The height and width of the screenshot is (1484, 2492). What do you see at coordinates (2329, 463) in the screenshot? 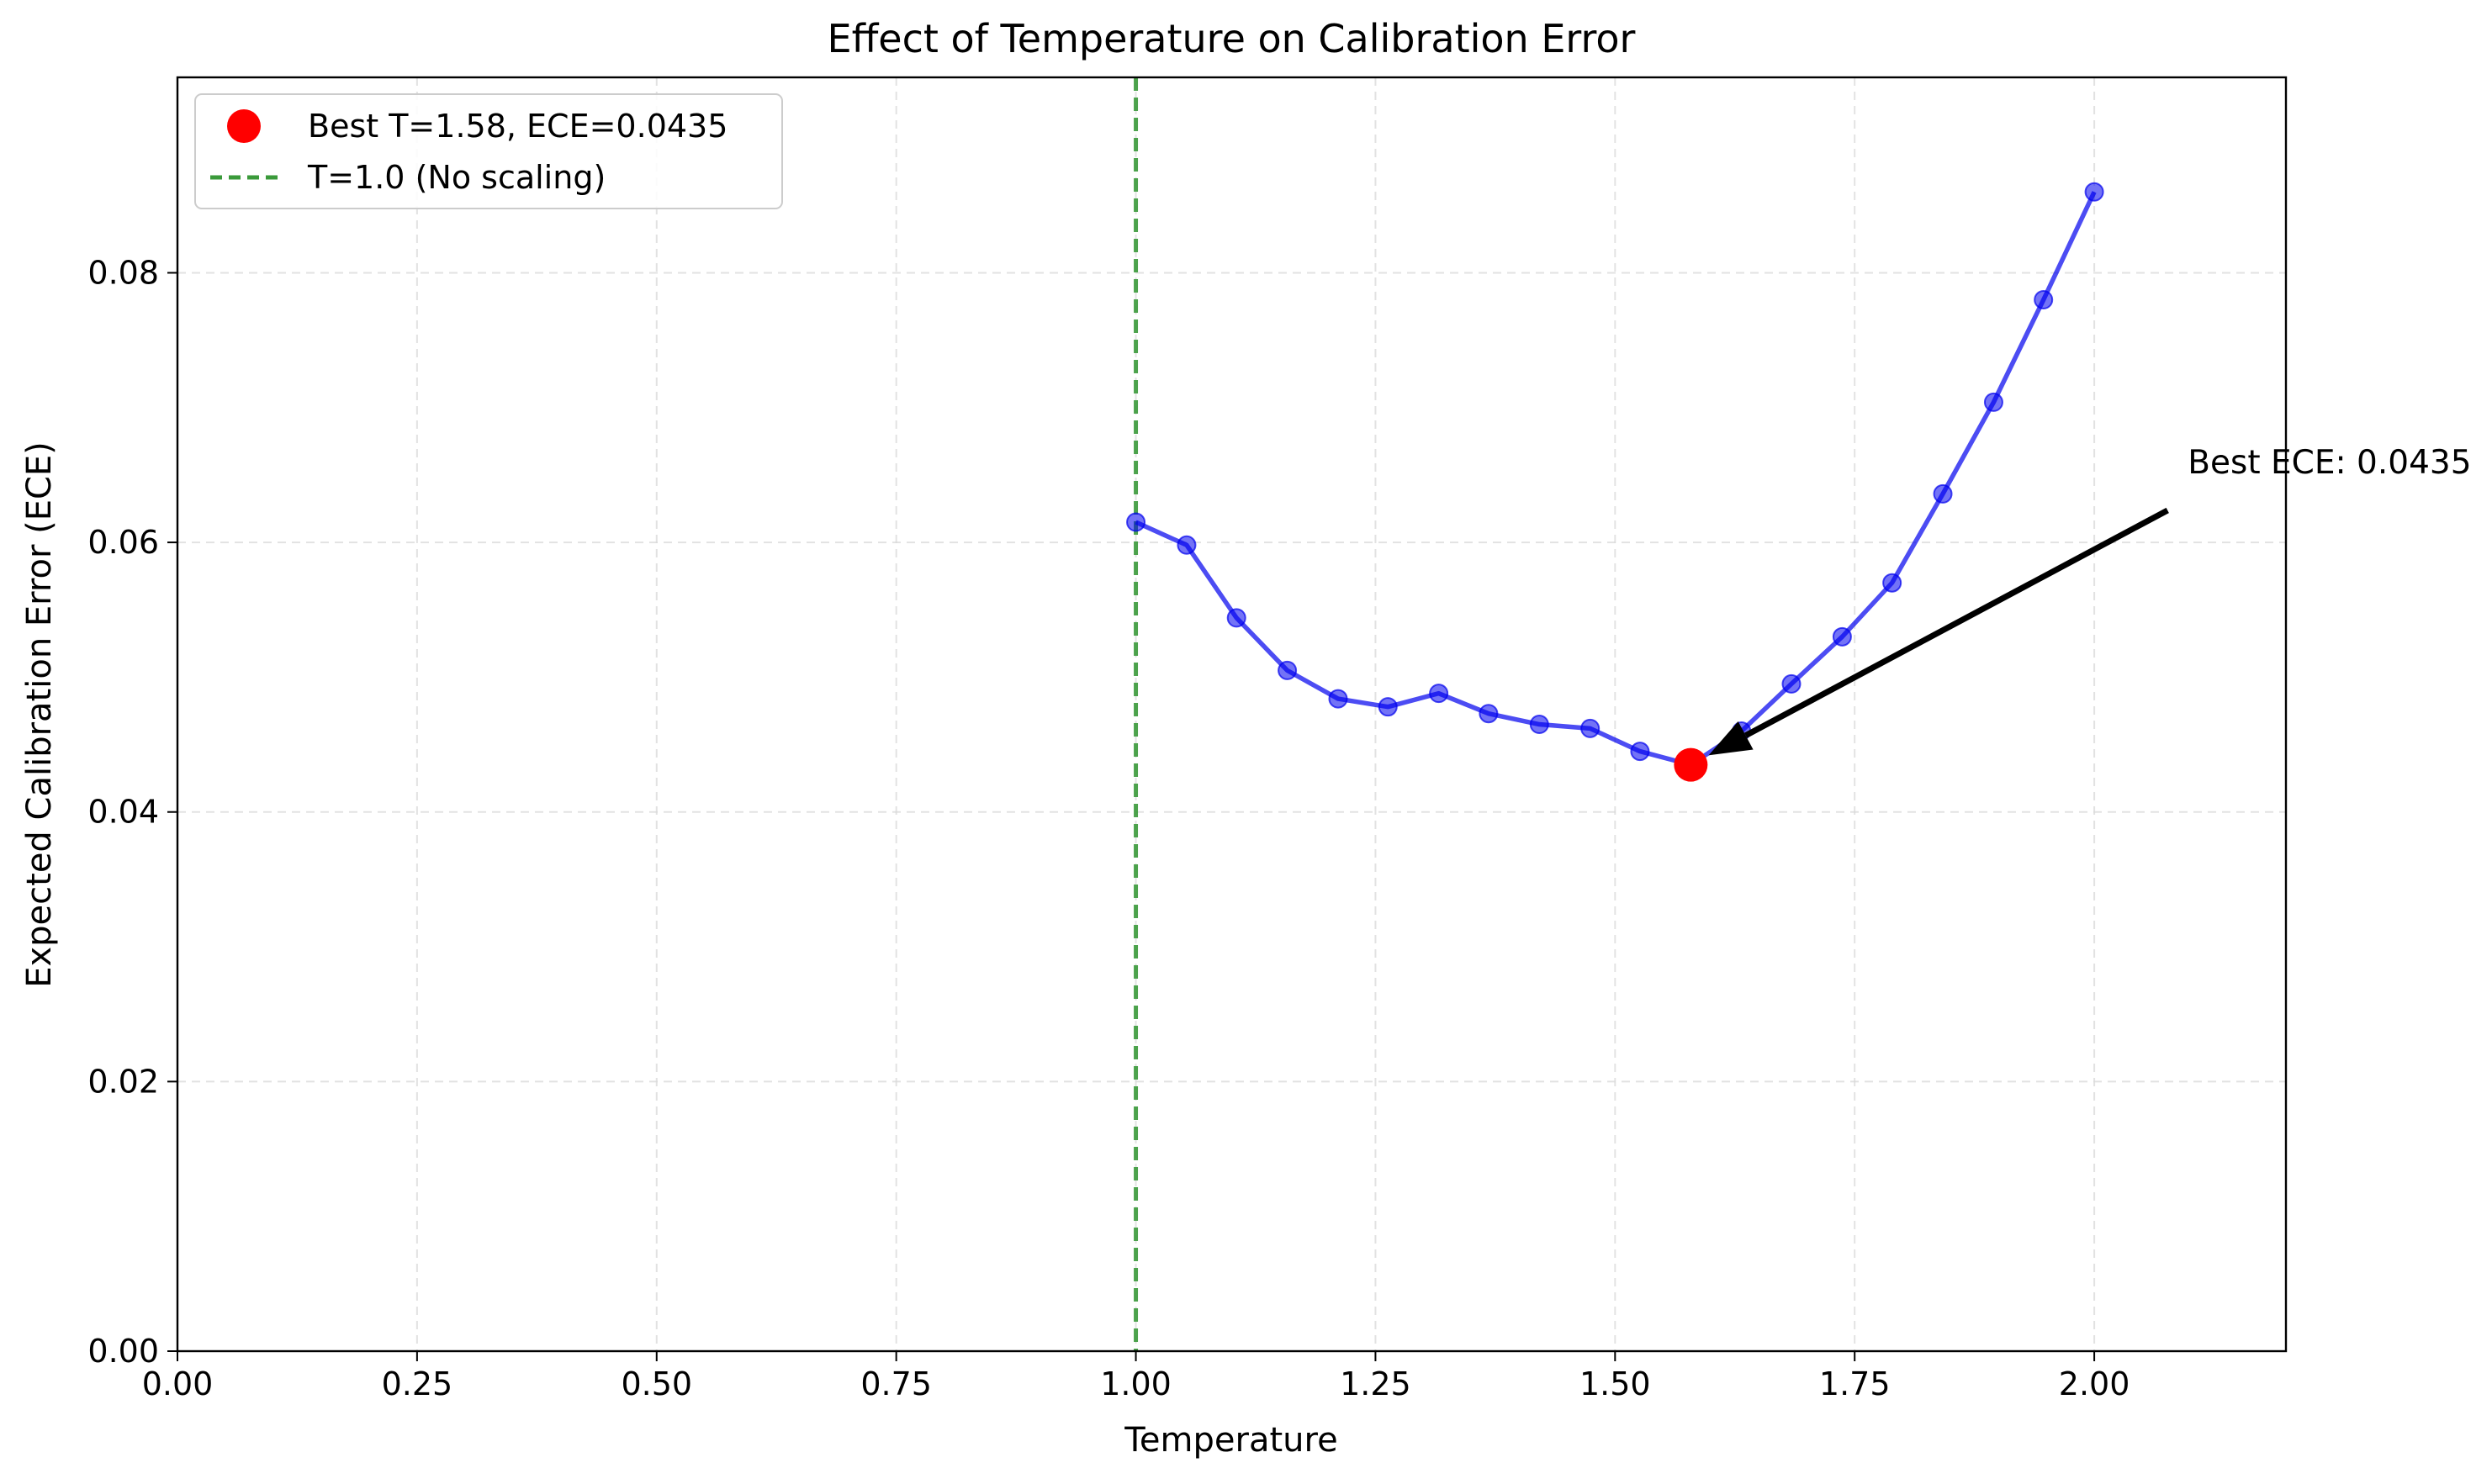
I see `annotation-text: Best ECE: 0.0435` at bounding box center [2329, 463].